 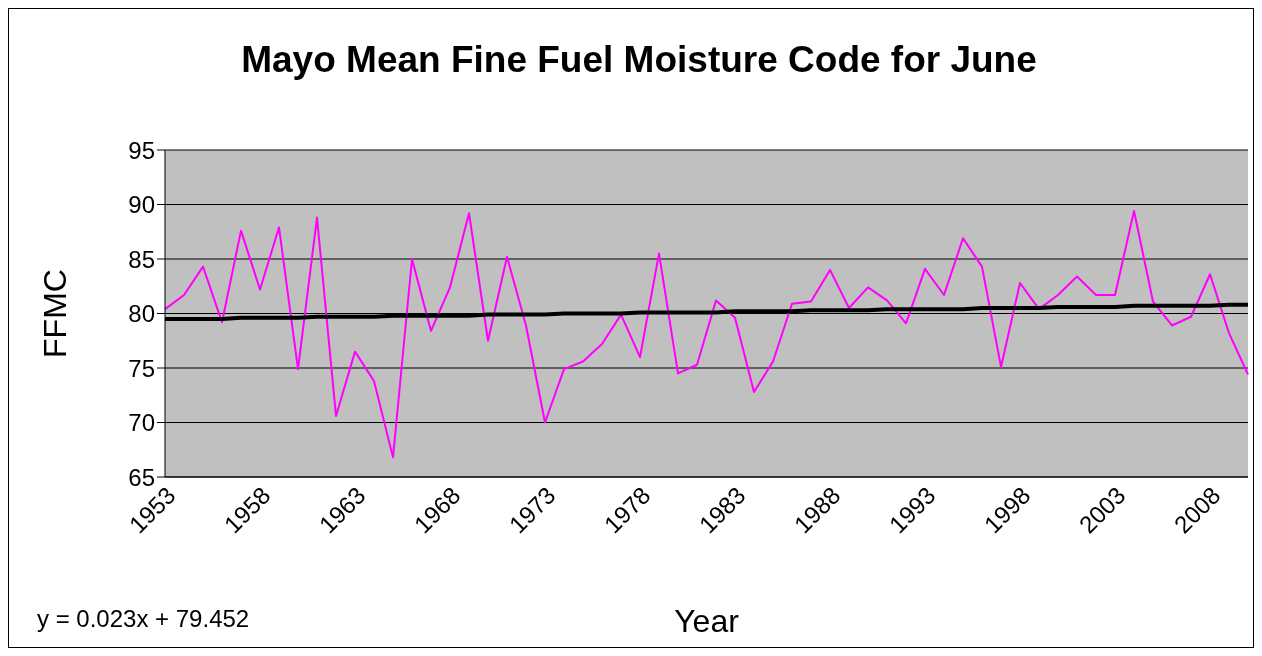 What do you see at coordinates (141, 368) in the screenshot?
I see `y-tick-label: 75` at bounding box center [141, 368].